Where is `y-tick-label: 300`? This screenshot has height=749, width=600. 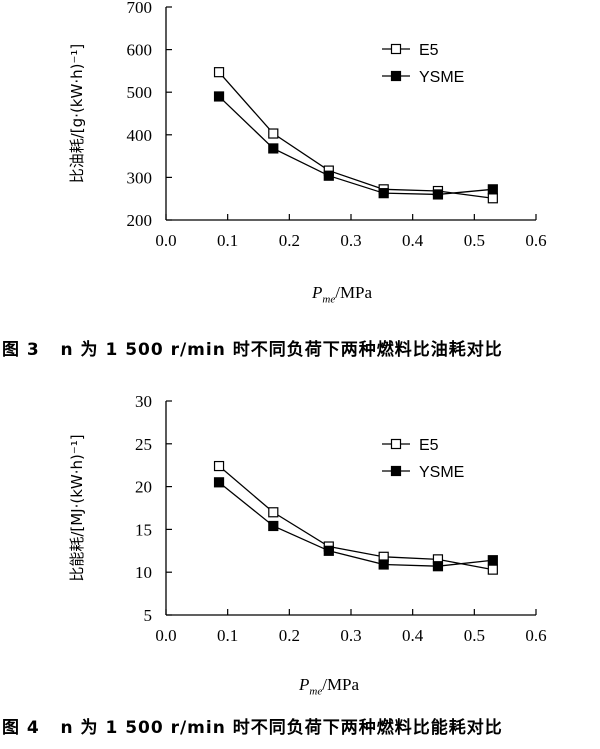
y-tick-label: 300 is located at coordinates (140, 177).